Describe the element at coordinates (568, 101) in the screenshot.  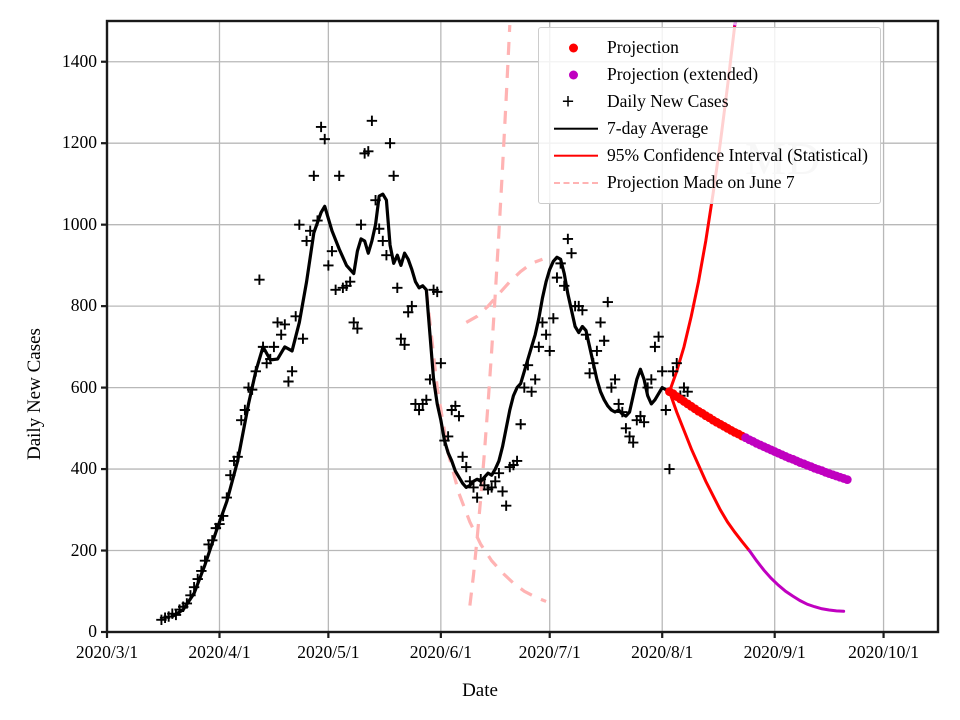
I see `legend-plus-icon: +` at that location.